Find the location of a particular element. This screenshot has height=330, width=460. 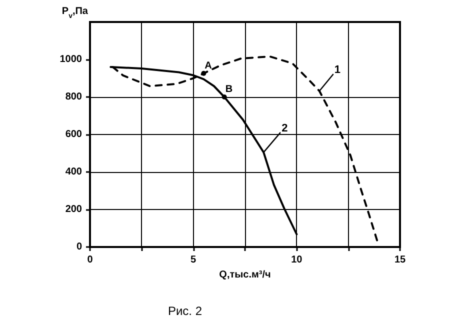

y-tick-label: 800 is located at coordinates (73, 97).